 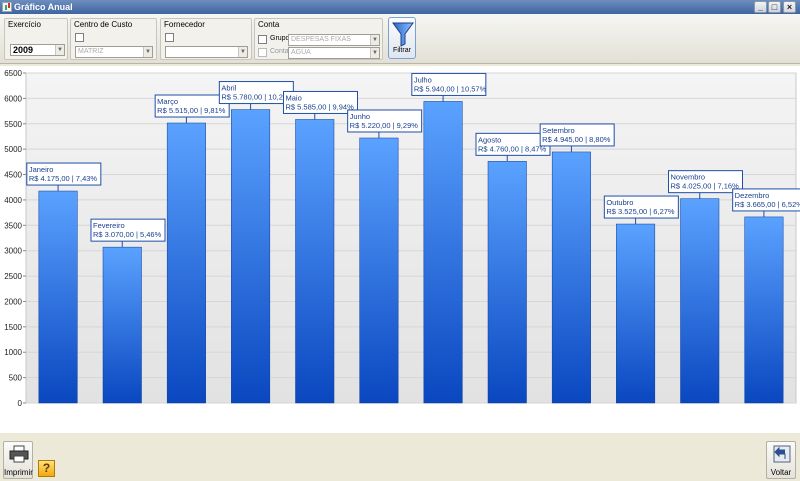 What do you see at coordinates (19, 454) in the screenshot?
I see `printer-icon` at bounding box center [19, 454].